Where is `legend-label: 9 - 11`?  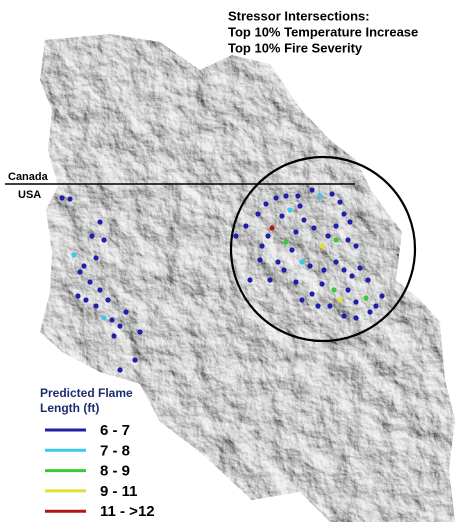
legend-label: 9 - 11 is located at coordinates (119, 491).